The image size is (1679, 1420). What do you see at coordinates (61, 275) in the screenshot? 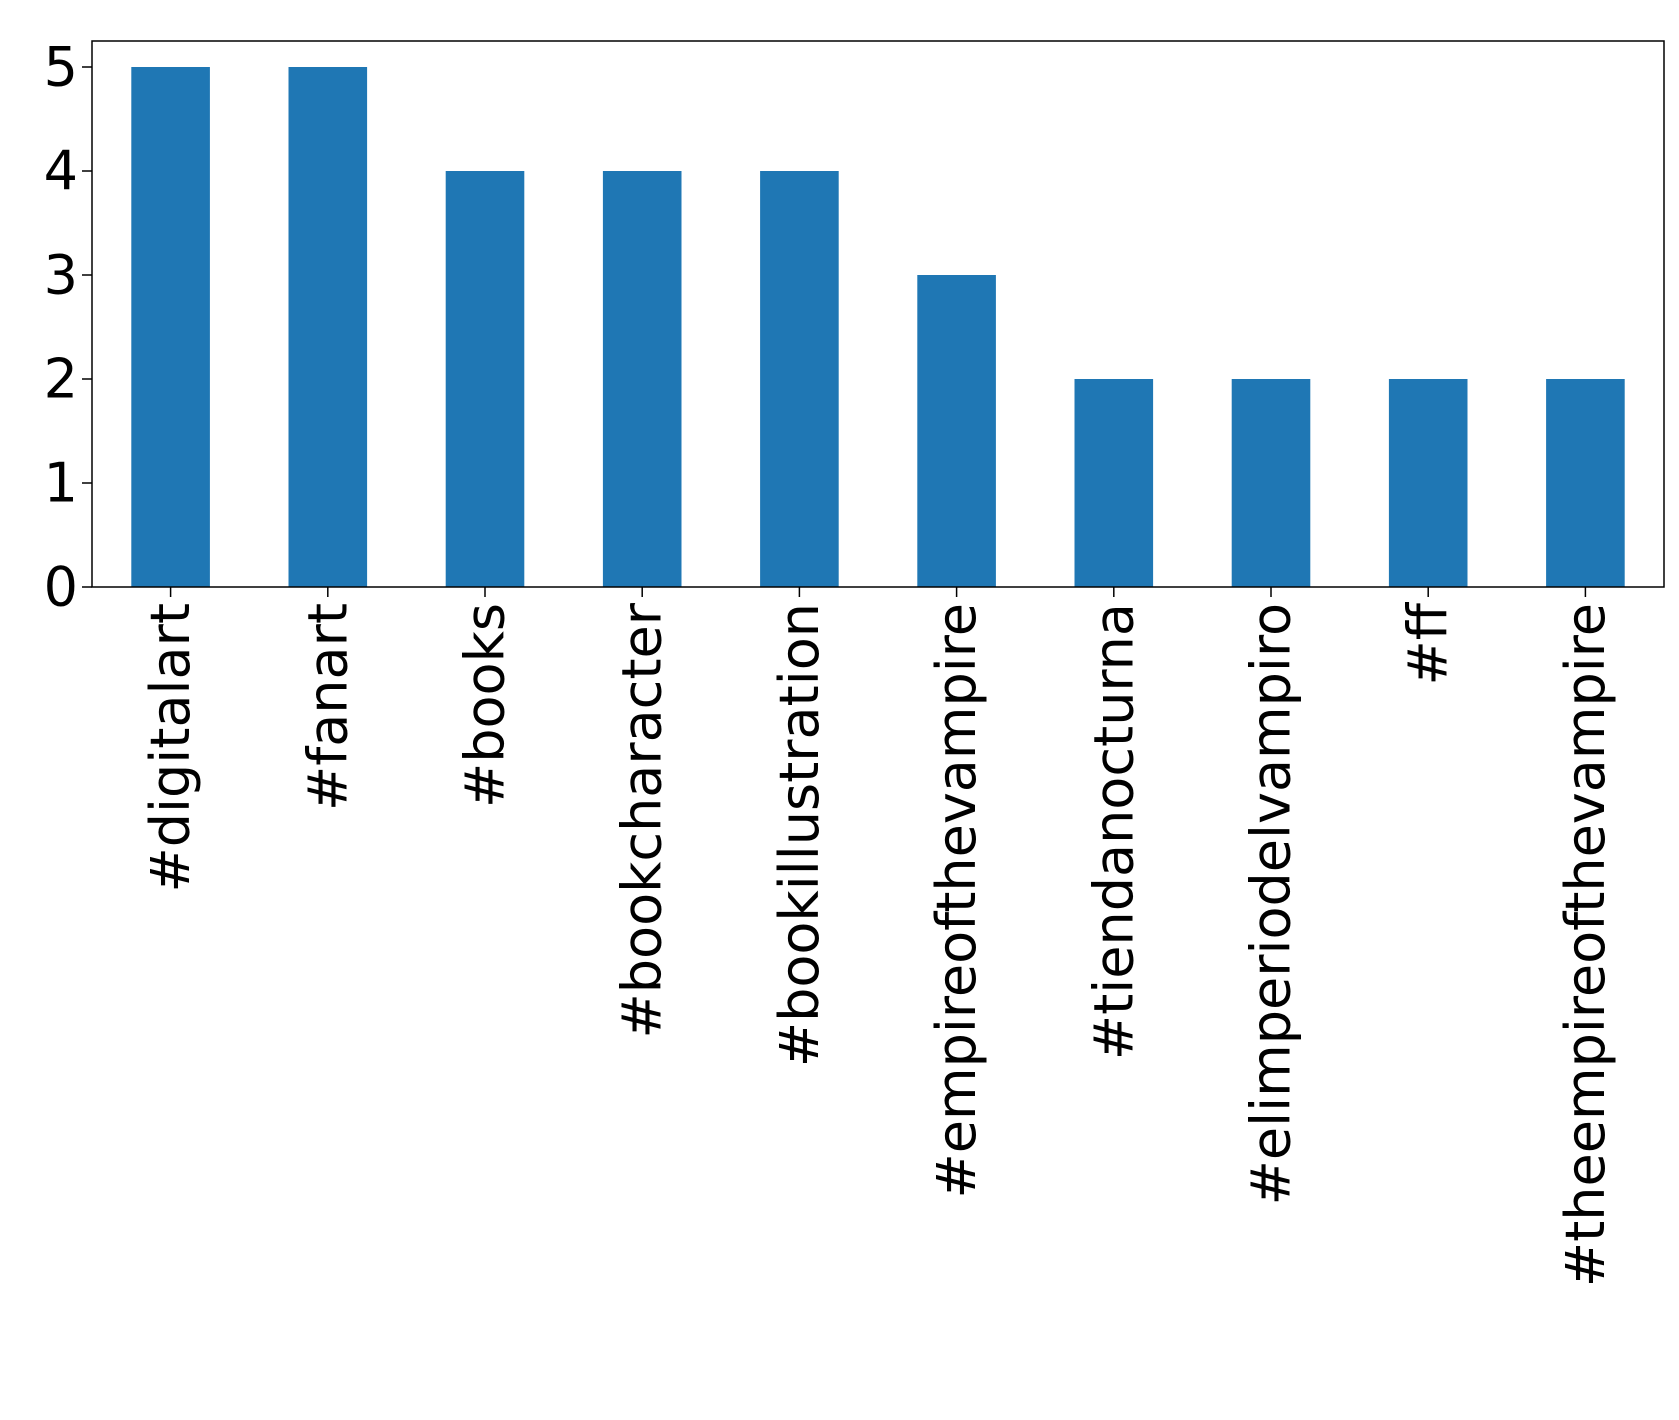
I see `y-tick-label: 3` at bounding box center [61, 275].